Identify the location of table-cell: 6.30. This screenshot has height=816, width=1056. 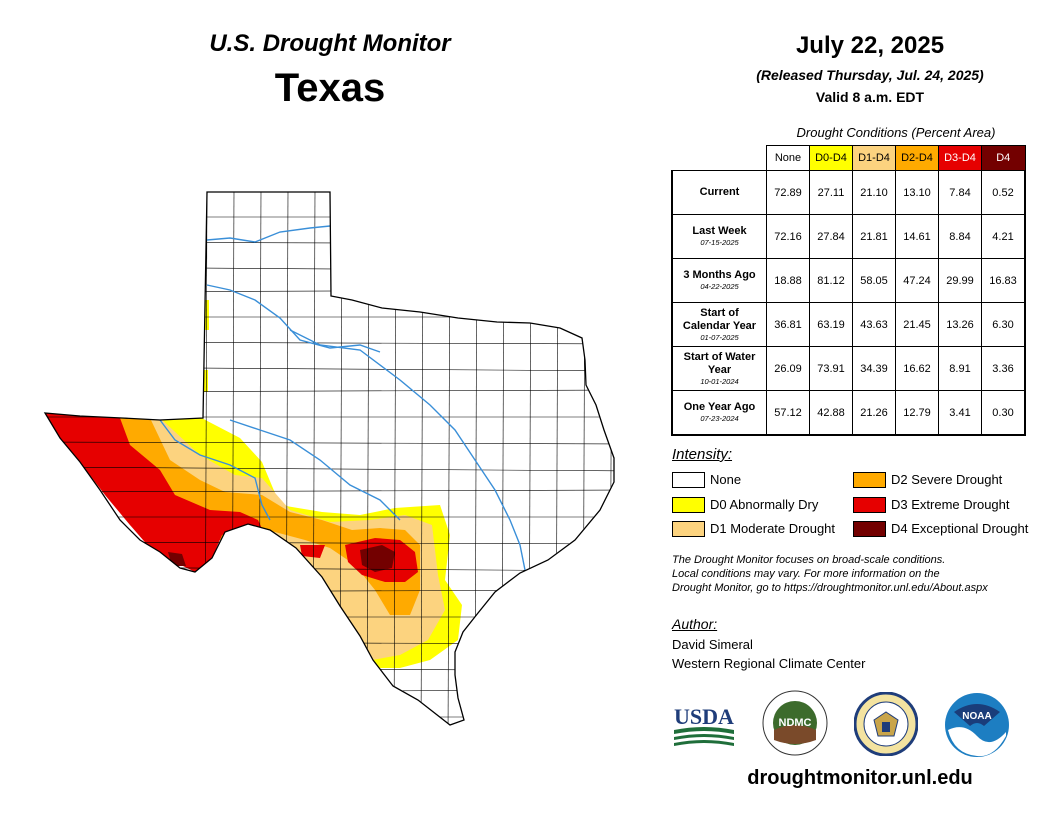
(1003, 324).